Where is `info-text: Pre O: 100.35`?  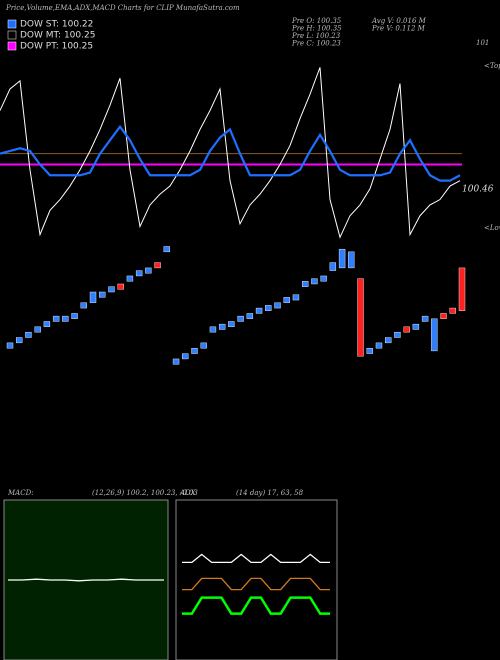
info-text: Pre O: 100.35 is located at coordinates (316, 21).